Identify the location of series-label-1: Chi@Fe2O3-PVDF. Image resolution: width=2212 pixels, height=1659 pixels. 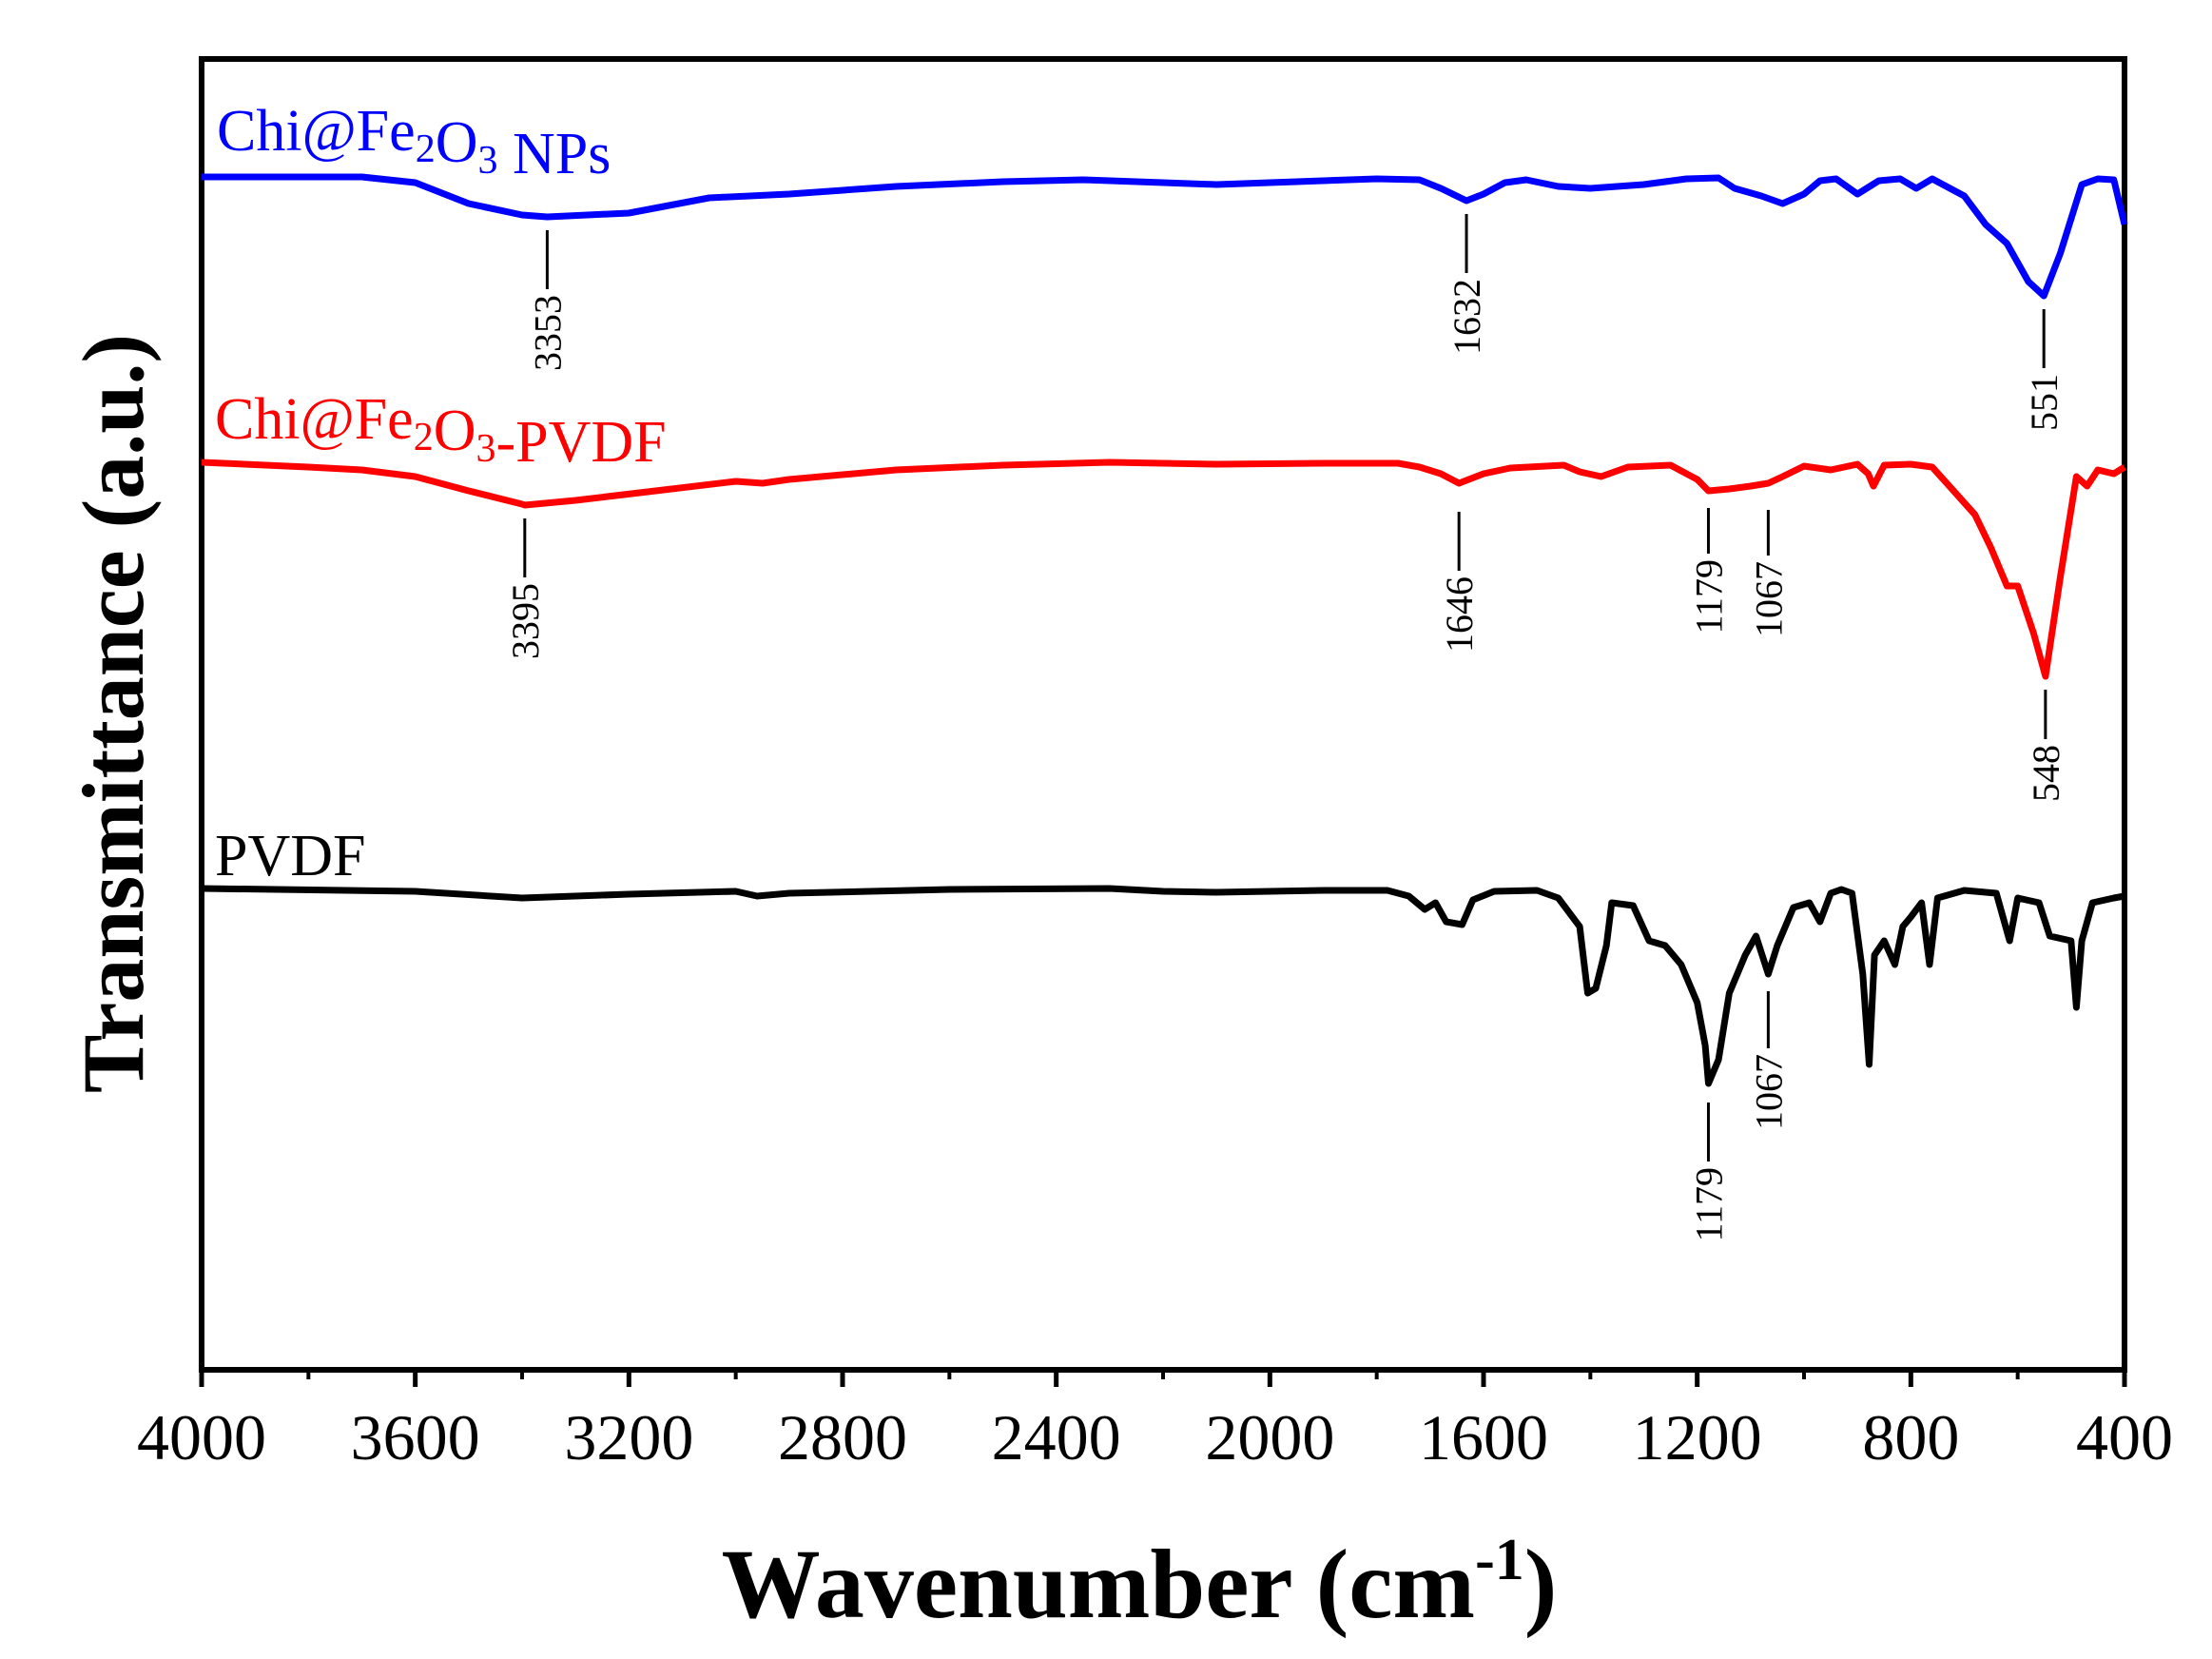
(441, 431).